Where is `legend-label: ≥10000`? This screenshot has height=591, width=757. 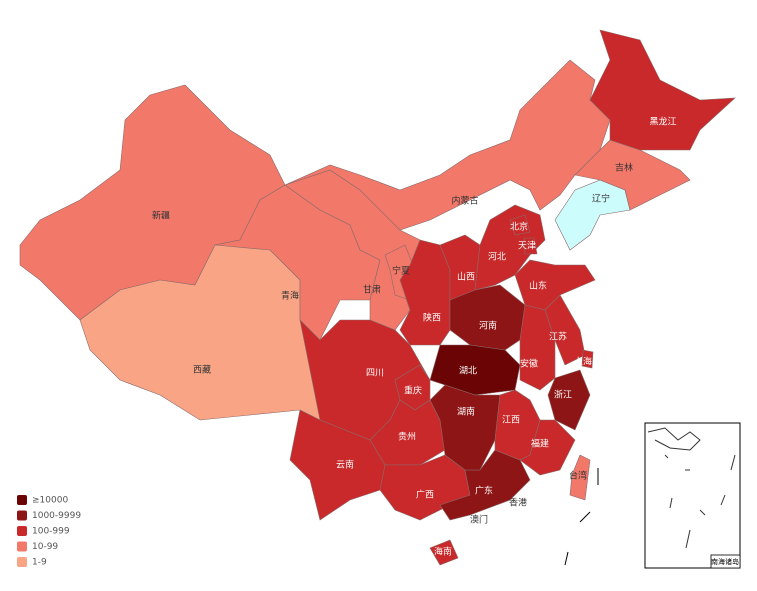
legend-label: ≥10000 is located at coordinates (50, 501).